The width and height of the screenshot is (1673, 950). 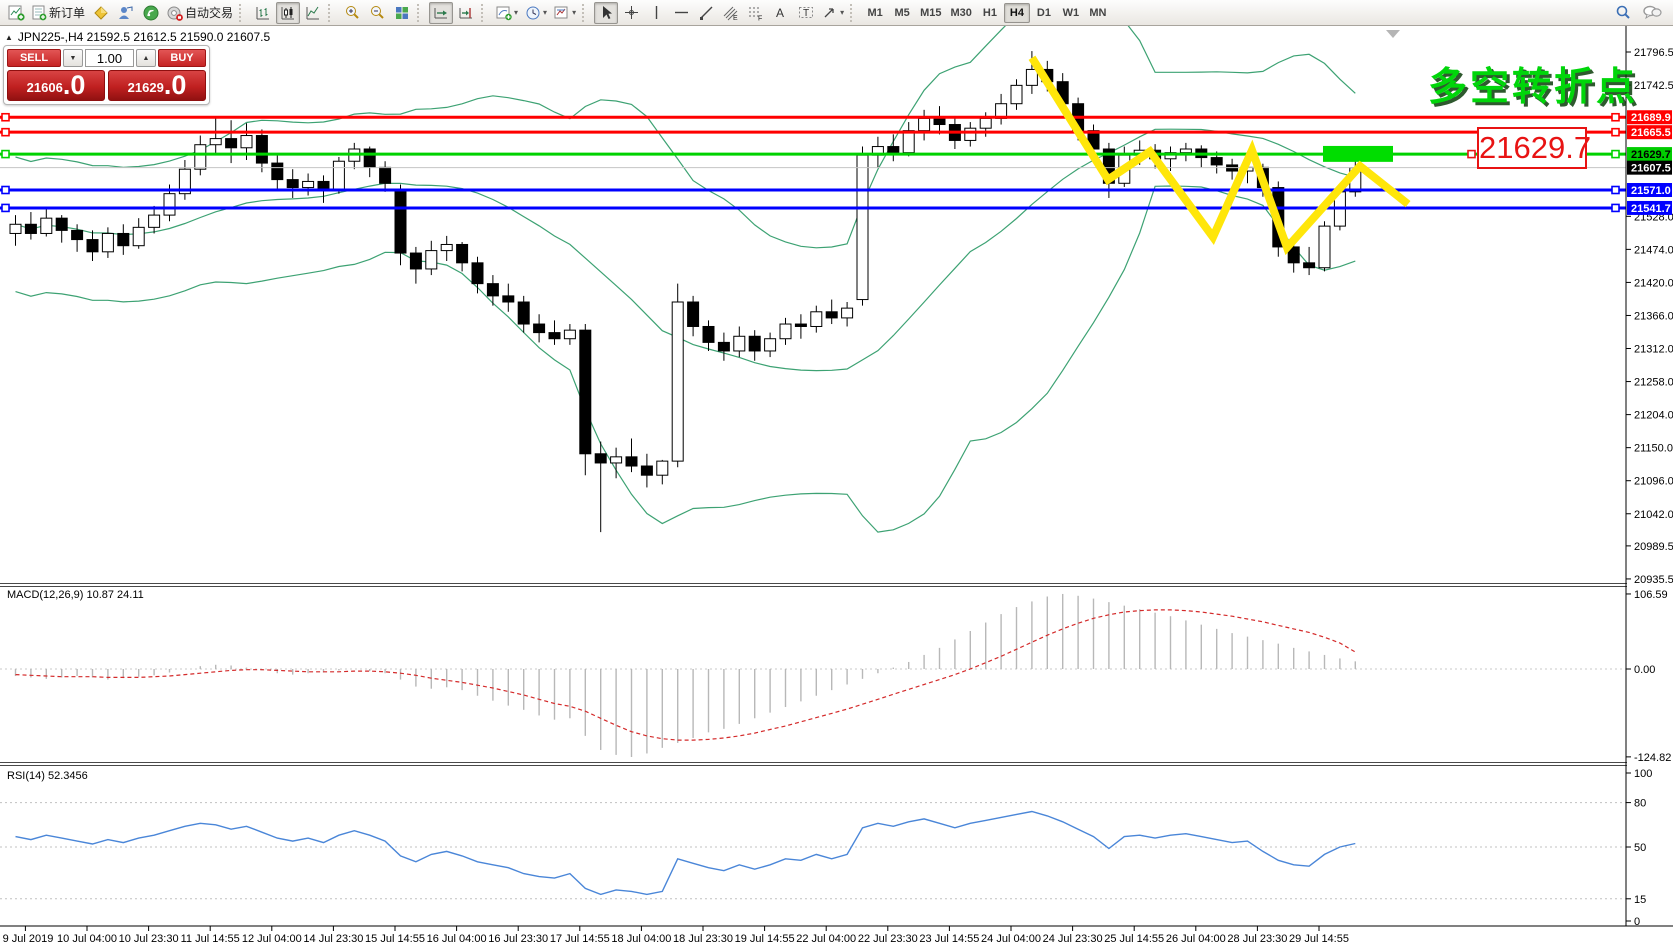 I want to click on tf-m1-button: M1, so click(x=875, y=13).